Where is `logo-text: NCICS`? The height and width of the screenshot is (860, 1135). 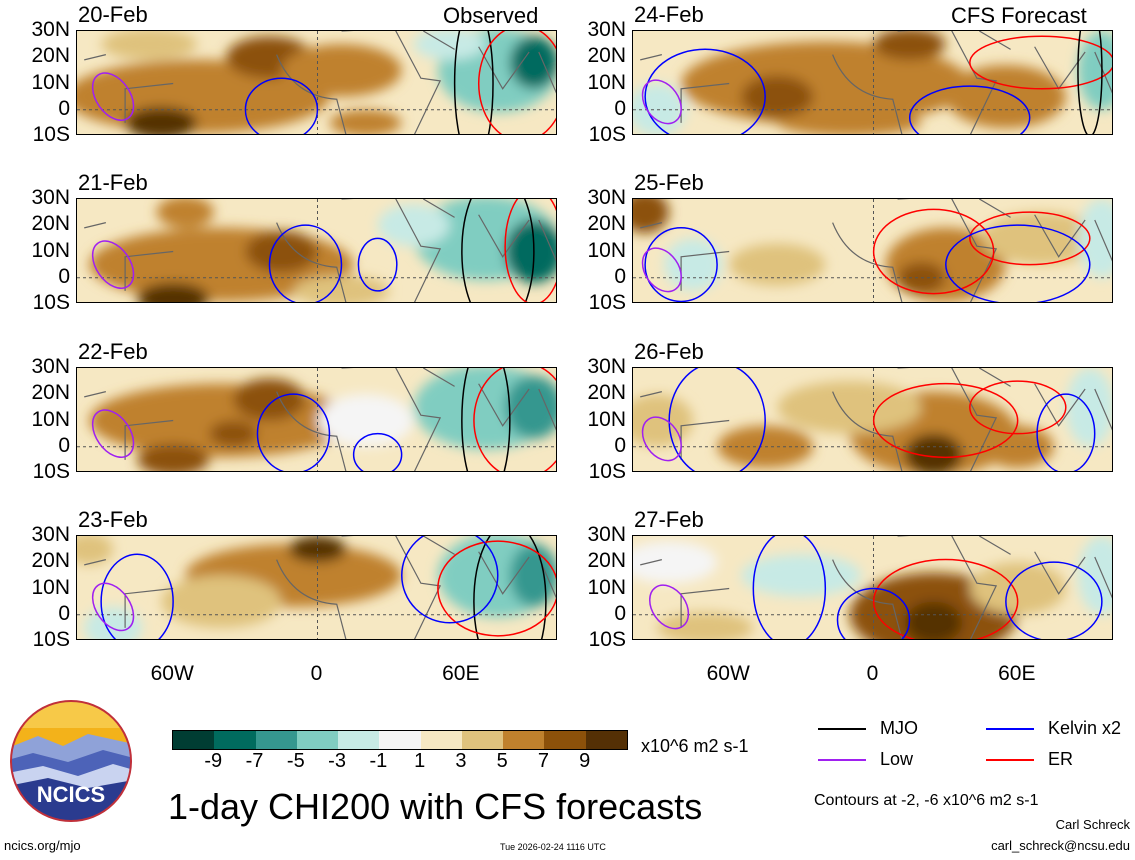
logo-text: NCICS is located at coordinates (71, 794).